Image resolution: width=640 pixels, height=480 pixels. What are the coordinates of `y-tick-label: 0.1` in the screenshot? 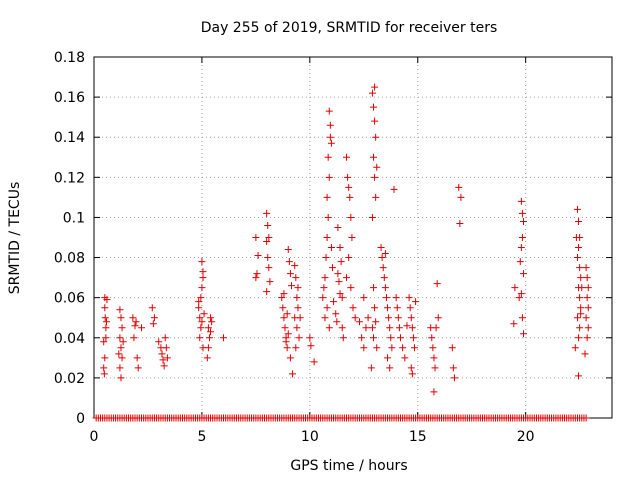 It's located at (74, 218).